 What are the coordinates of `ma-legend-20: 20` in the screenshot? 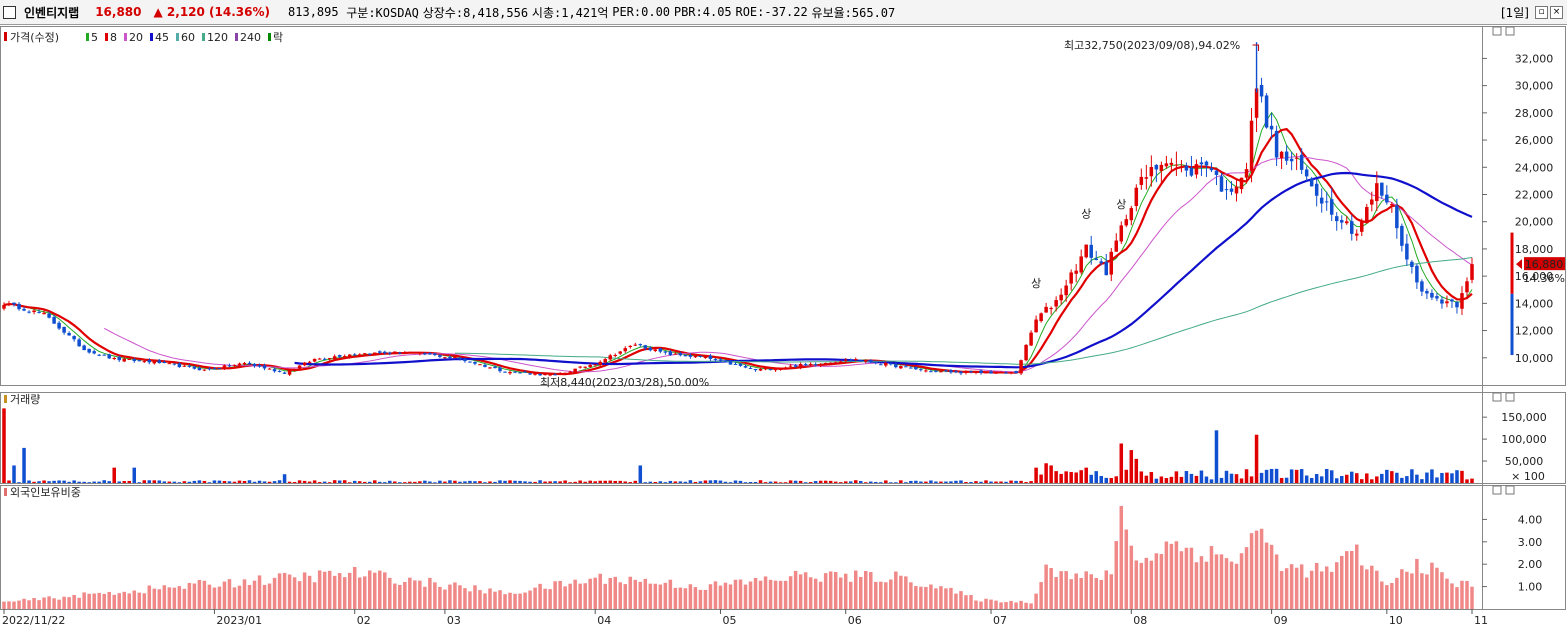 It's located at (136, 37).